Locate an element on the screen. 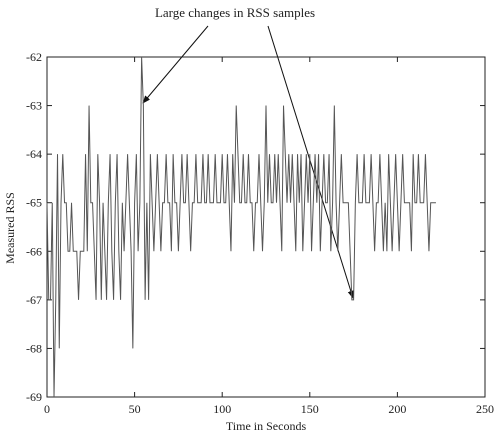  x-axis-label: Time in Seconds is located at coordinates (266, 426).